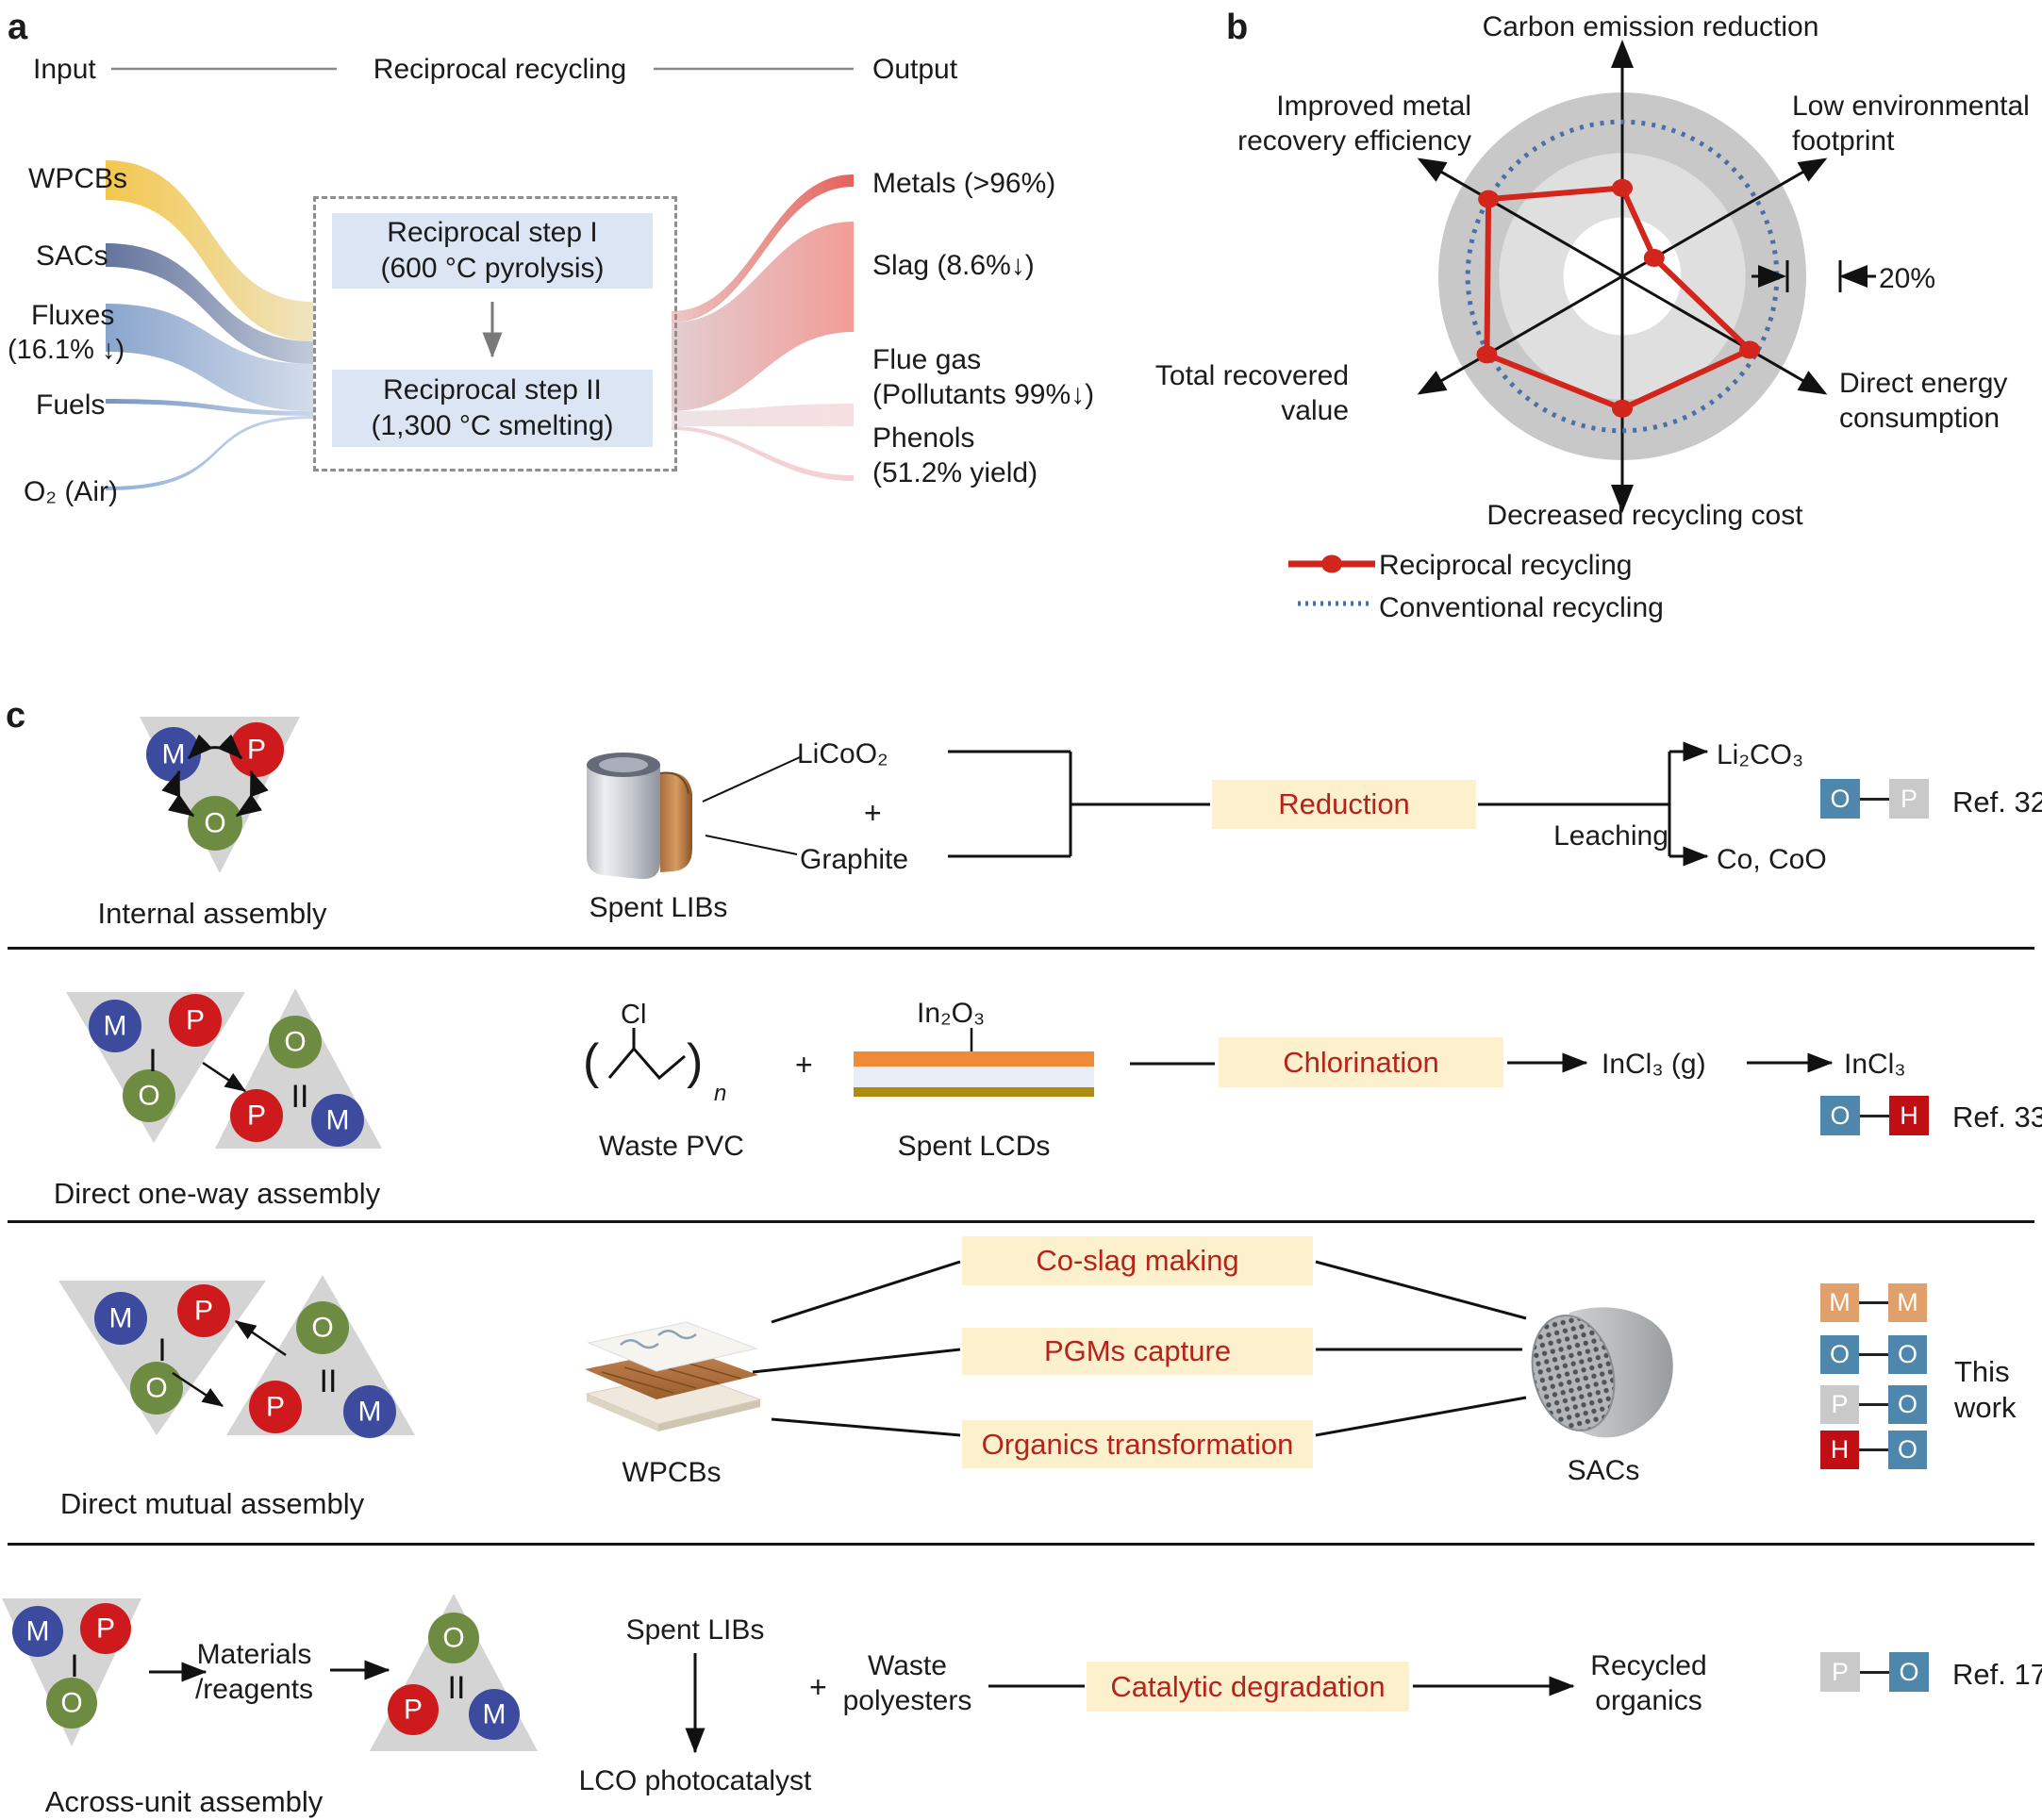 Image resolution: width=2042 pixels, height=1820 pixels. I want to click on co-slag-process-box: Co-slag making, so click(1137, 1260).